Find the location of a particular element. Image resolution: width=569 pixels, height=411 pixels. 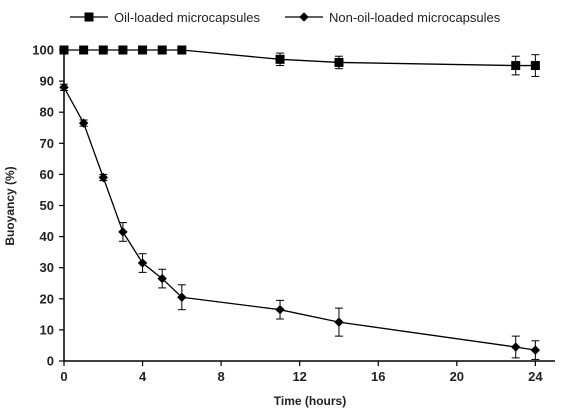

legend-item: Non-oil-loaded microcapsules is located at coordinates (393, 17).